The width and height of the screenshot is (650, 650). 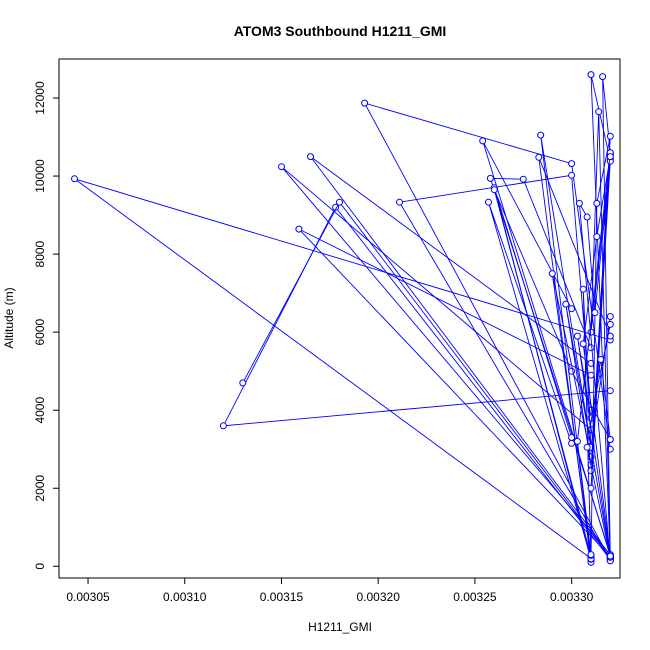 I want to click on y-axis: 0 2000 4000 6000 8000 10000 12000, so click(x=46, y=325).